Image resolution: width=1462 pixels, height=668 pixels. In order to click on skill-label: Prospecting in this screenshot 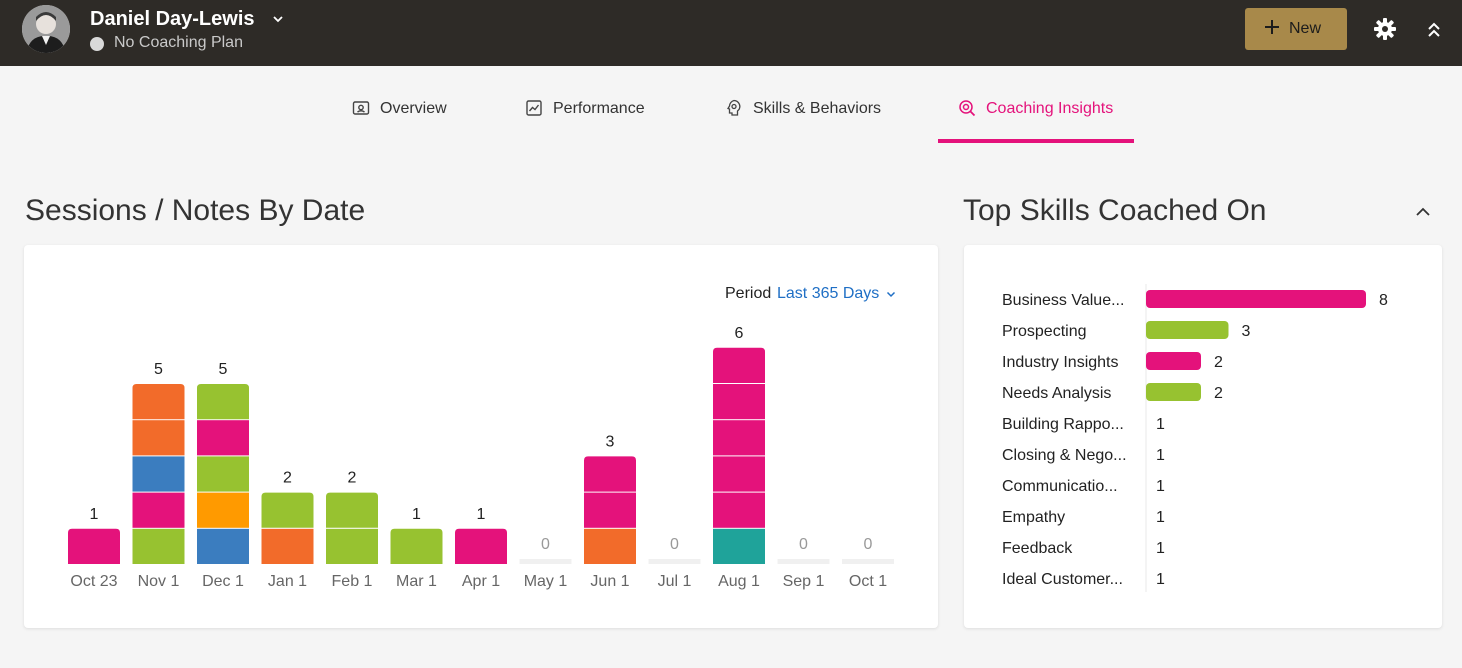, I will do `click(1044, 331)`.